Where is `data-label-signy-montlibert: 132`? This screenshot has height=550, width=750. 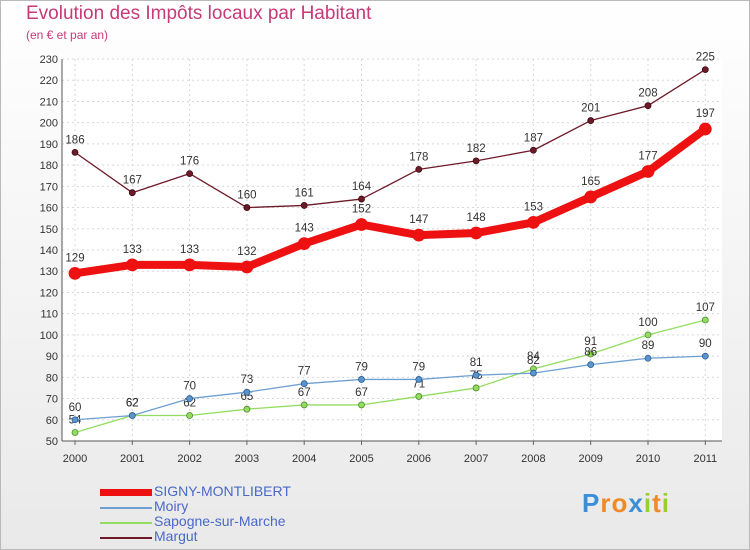
data-label-signy-montlibert: 132 is located at coordinates (246, 252).